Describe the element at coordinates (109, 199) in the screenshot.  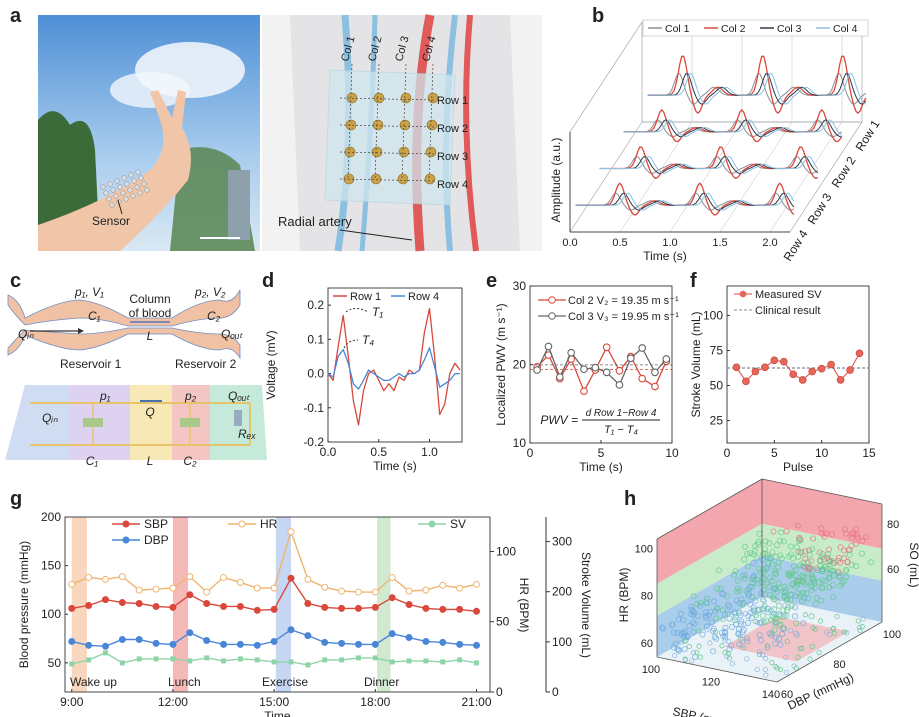
I see `sensor-dot` at that location.